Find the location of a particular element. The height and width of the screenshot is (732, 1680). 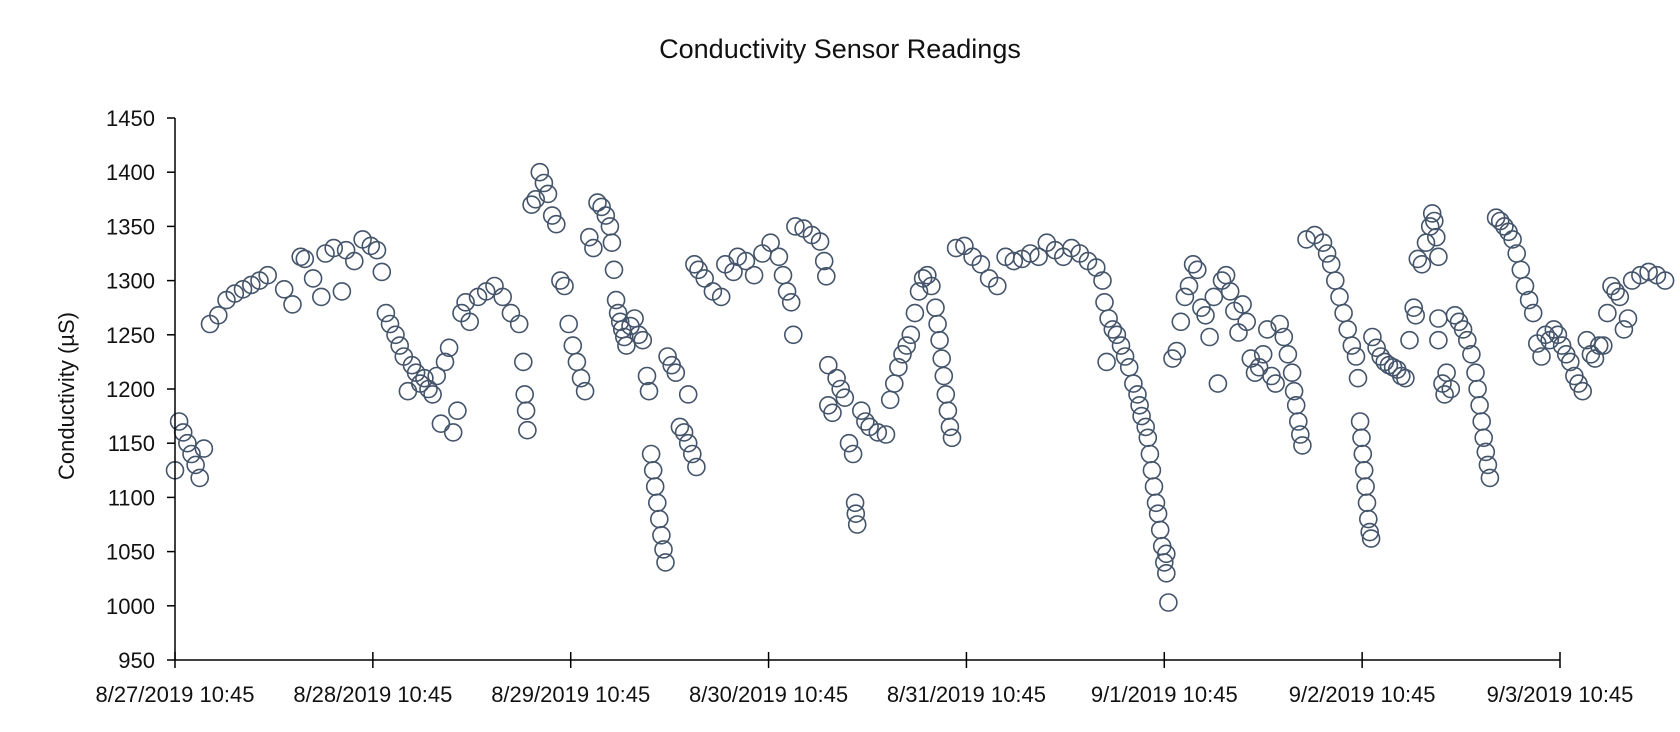

y-tick-label: 1150 is located at coordinates (131, 443).